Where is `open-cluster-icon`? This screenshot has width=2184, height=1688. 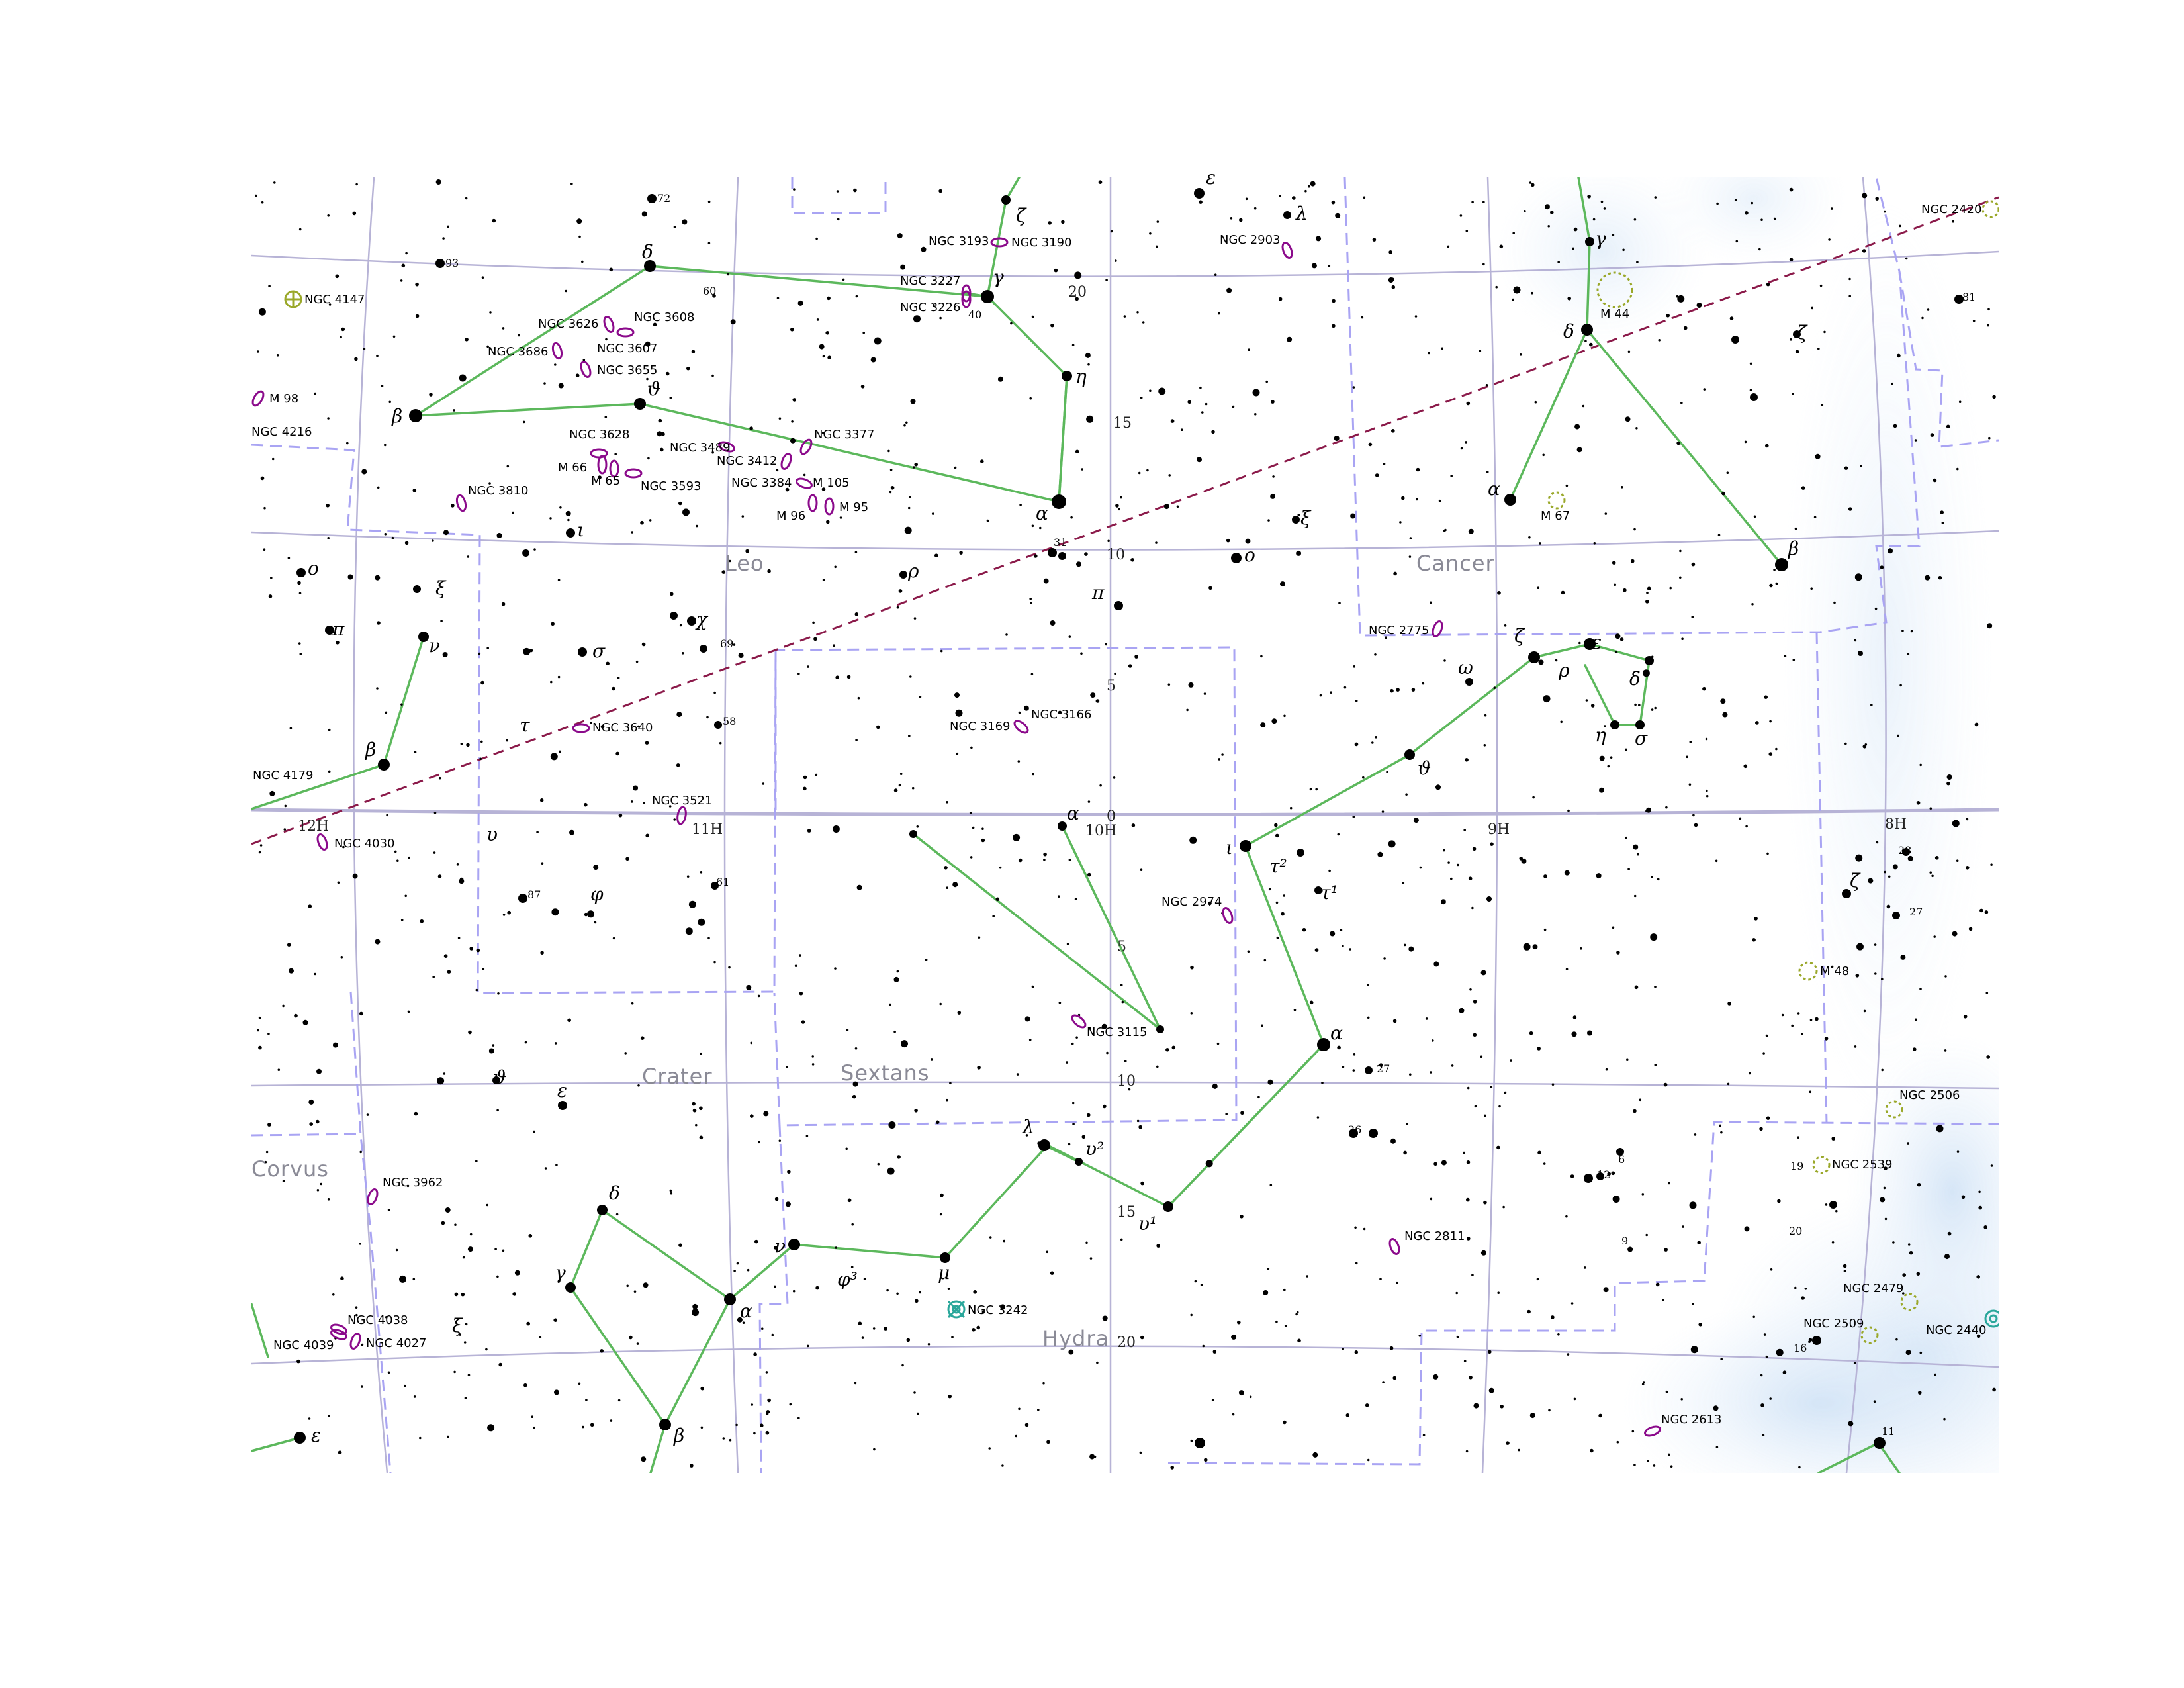
open-cluster-icon is located at coordinates (1821, 1165).